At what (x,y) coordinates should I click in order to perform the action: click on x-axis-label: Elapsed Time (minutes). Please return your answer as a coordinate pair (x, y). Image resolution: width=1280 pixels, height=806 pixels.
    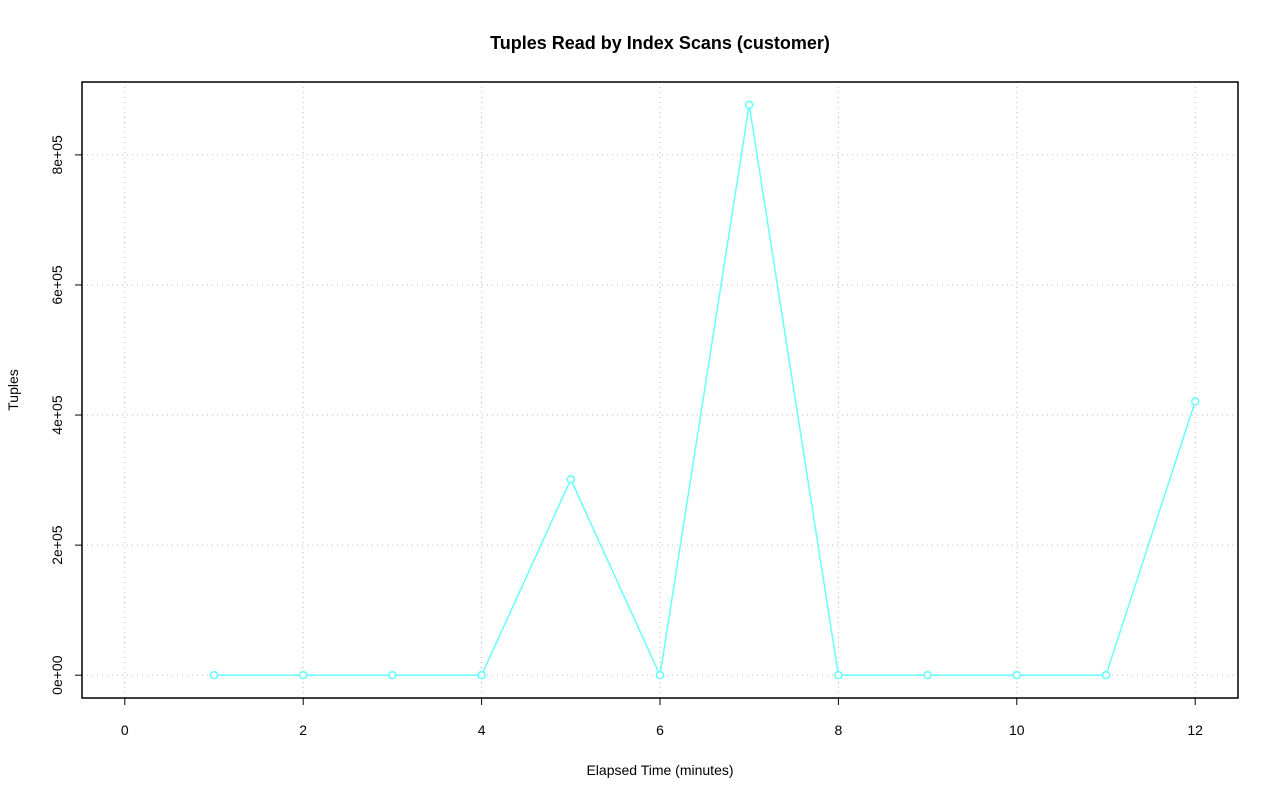
    Looking at the image, I should click on (659, 770).